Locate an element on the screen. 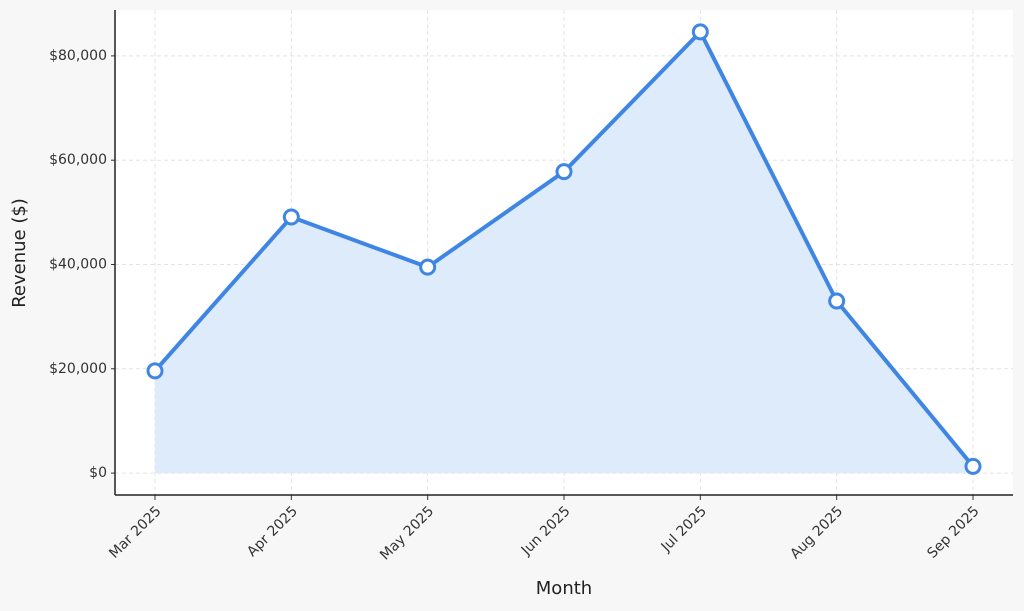  x-tick-label: Apr 2025 is located at coordinates (272, 531).